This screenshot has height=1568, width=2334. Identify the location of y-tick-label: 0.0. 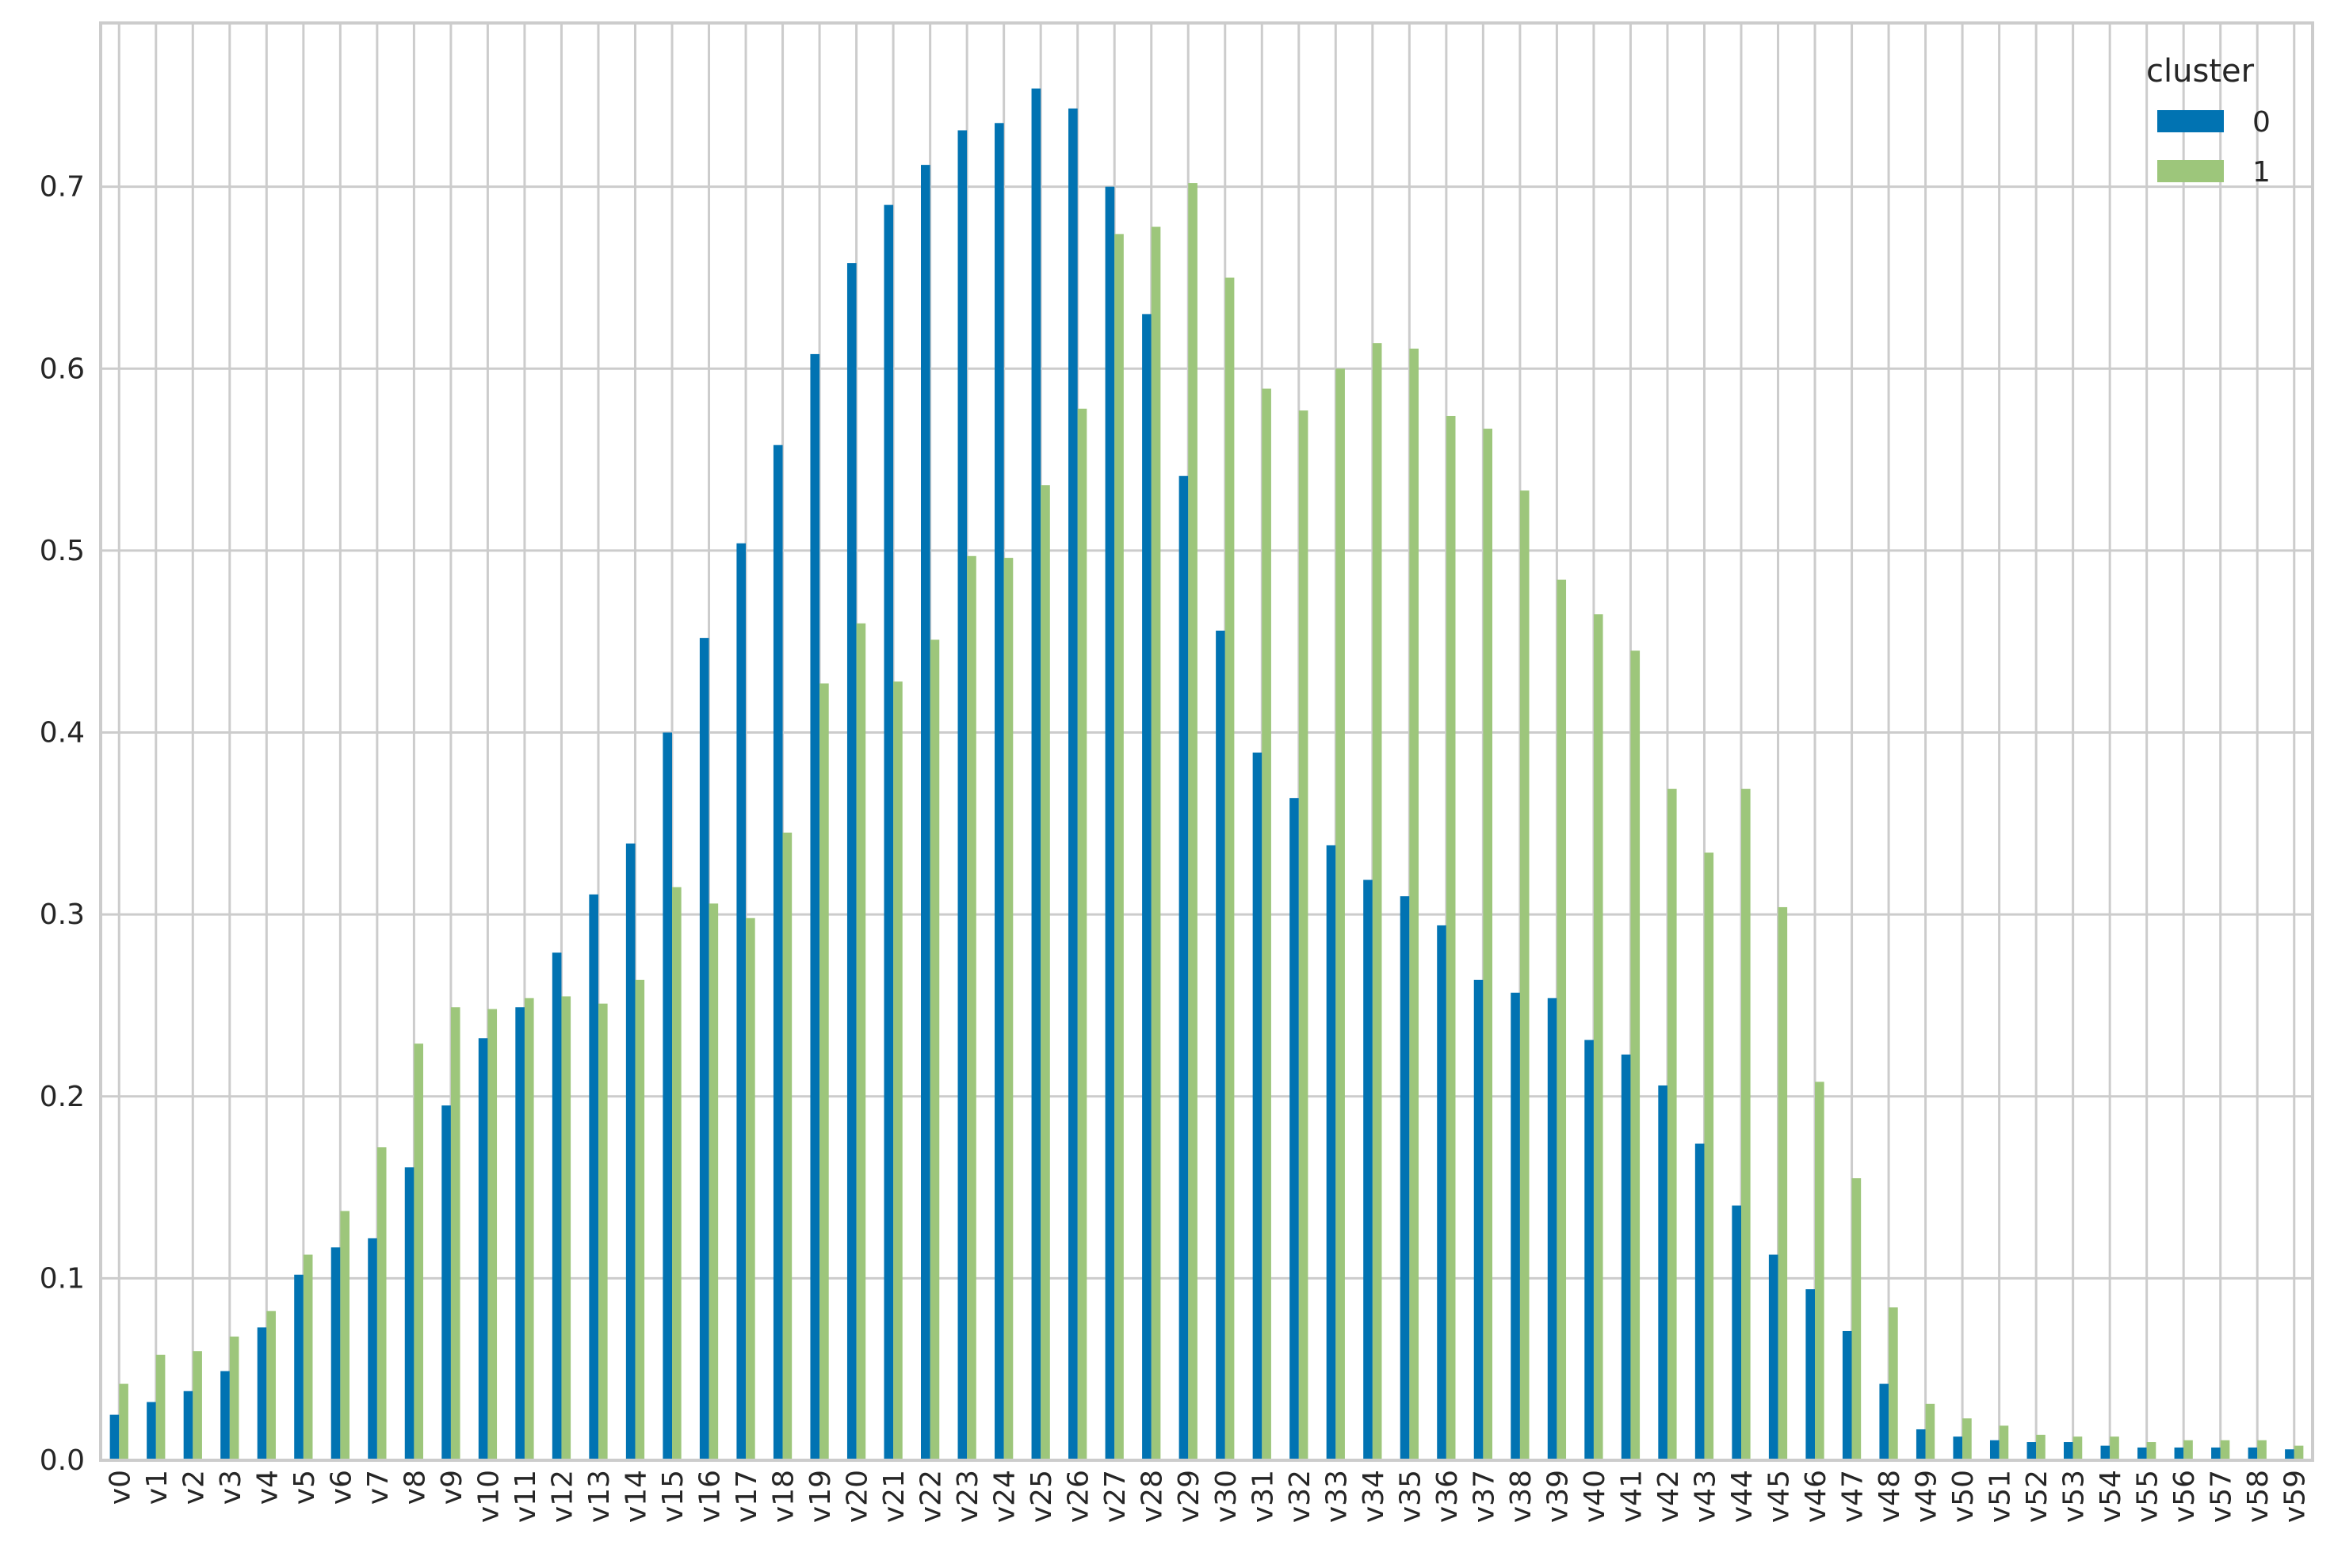
(63, 1460).